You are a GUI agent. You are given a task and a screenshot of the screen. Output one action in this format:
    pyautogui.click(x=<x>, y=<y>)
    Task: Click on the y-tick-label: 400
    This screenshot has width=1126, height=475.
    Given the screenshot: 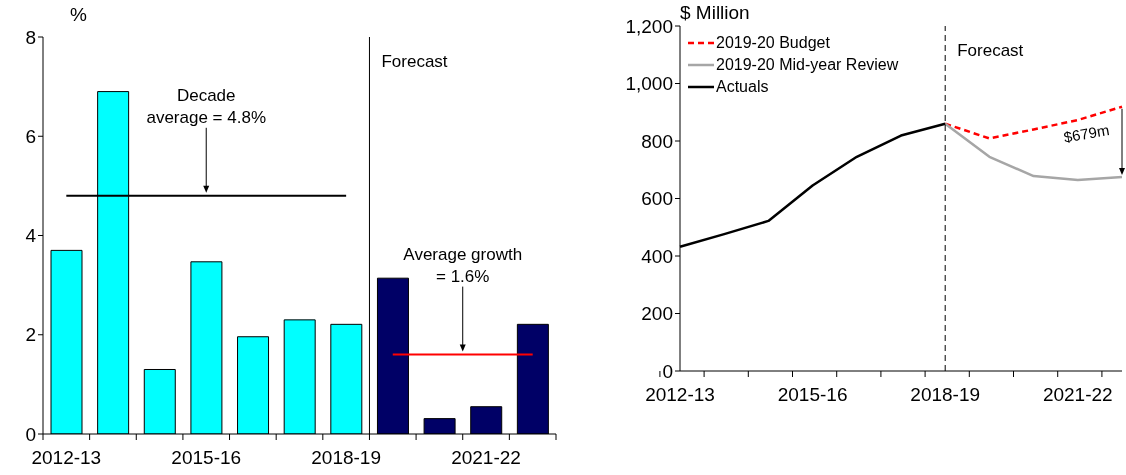 What is the action you would take?
    pyautogui.click(x=657, y=256)
    